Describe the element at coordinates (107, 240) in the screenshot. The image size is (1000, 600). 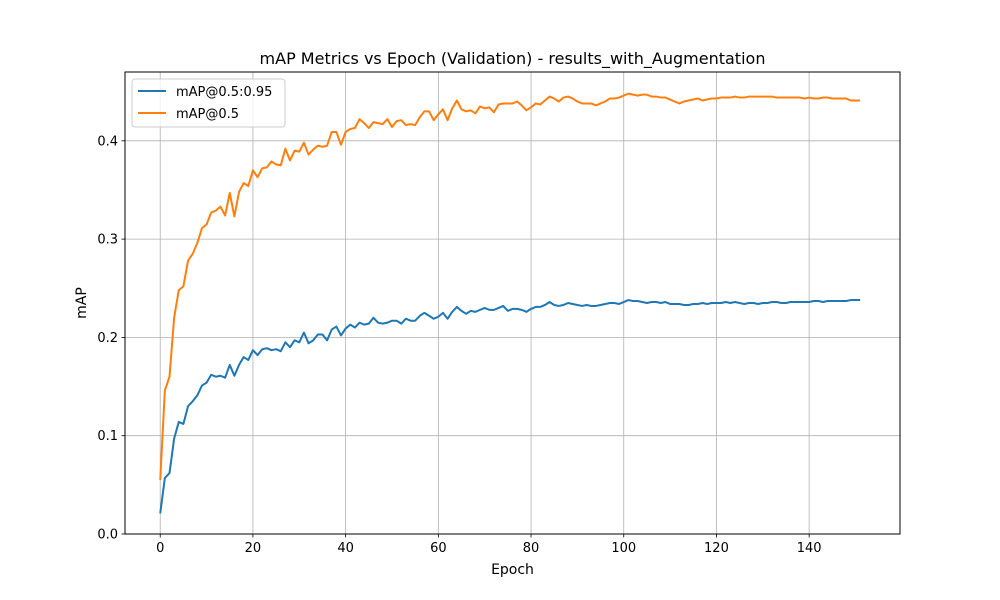
I see `y-tick-label: 0.3` at that location.